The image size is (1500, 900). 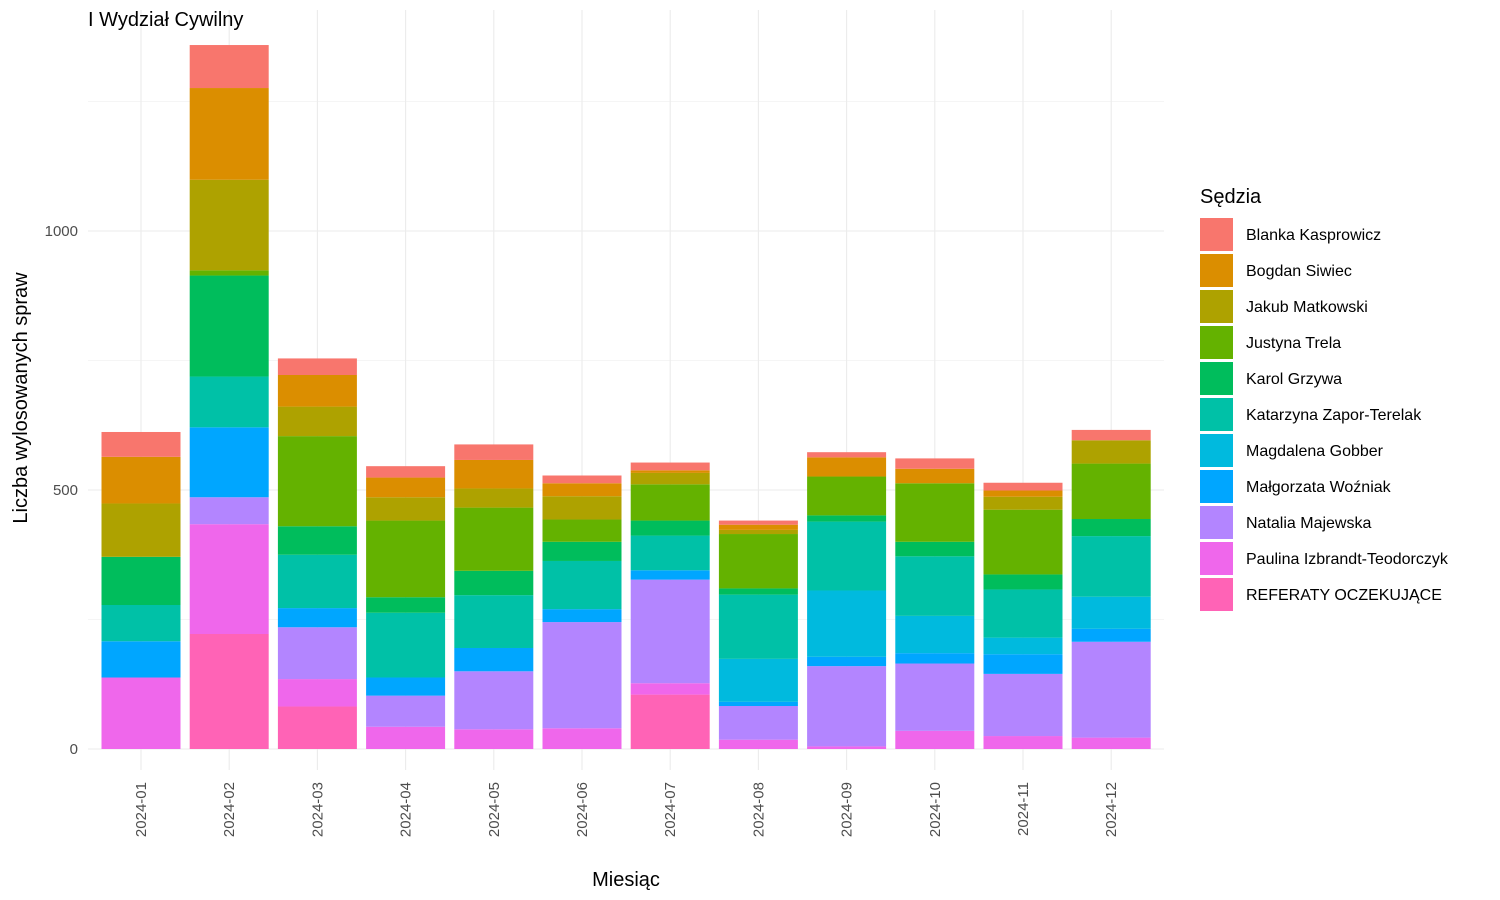 What do you see at coordinates (1344, 595) in the screenshot?
I see `legend-label: REFERATY OCZEKUJĄCE` at bounding box center [1344, 595].